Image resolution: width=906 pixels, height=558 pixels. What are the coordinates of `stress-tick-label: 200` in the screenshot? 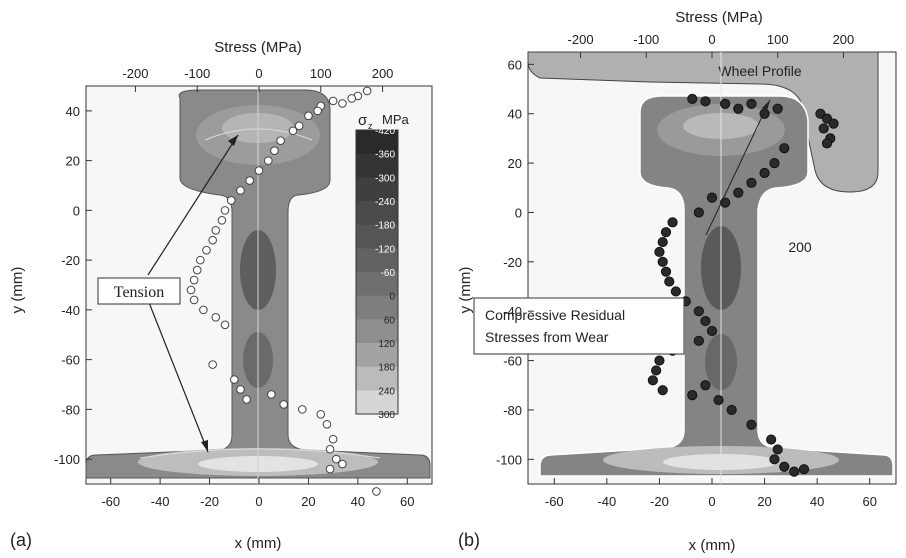 It's located at (844, 39).